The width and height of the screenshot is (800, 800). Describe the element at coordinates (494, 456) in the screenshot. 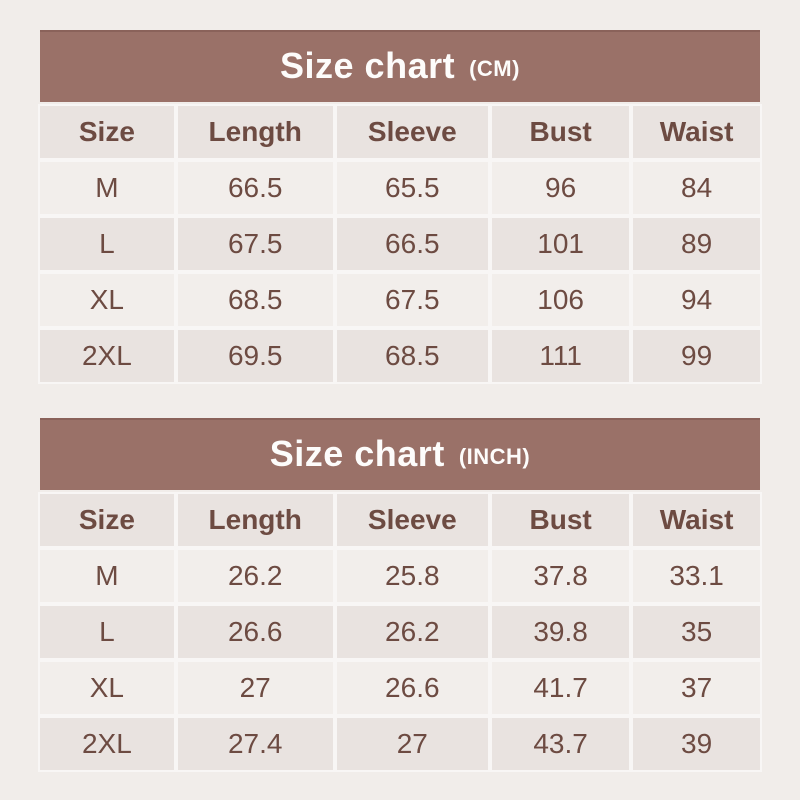

I see `size-chart-unit-inch: (INCH)` at that location.